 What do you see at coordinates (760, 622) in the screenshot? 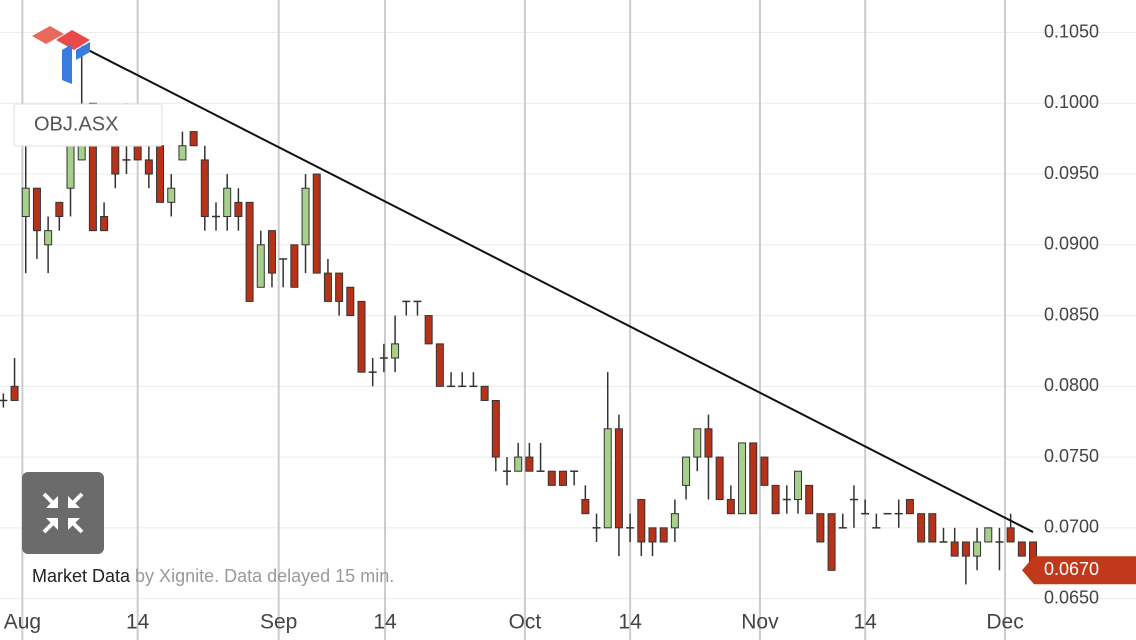
I see `x-tick-label: Nov` at bounding box center [760, 622].